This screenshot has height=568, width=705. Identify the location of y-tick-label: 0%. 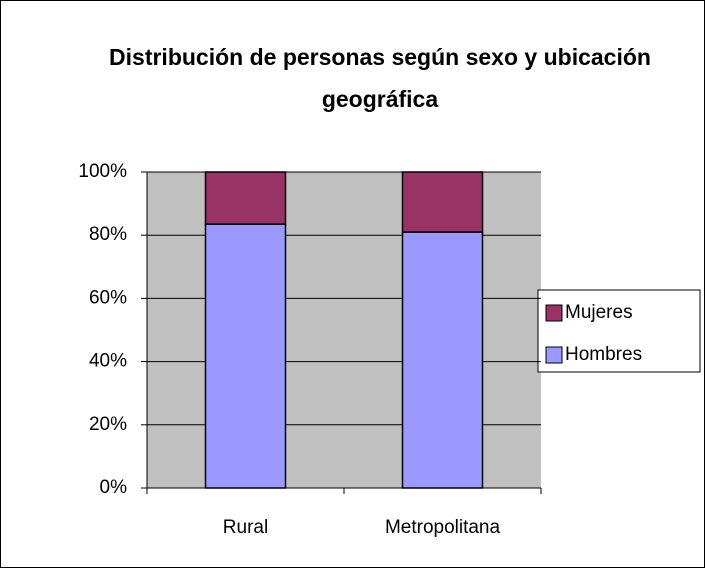
(114, 487).